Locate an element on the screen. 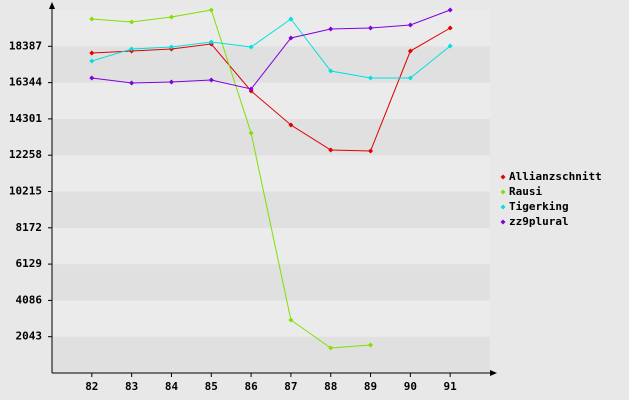 The height and width of the screenshot is (400, 629). x-tick-label: 90 is located at coordinates (410, 386).